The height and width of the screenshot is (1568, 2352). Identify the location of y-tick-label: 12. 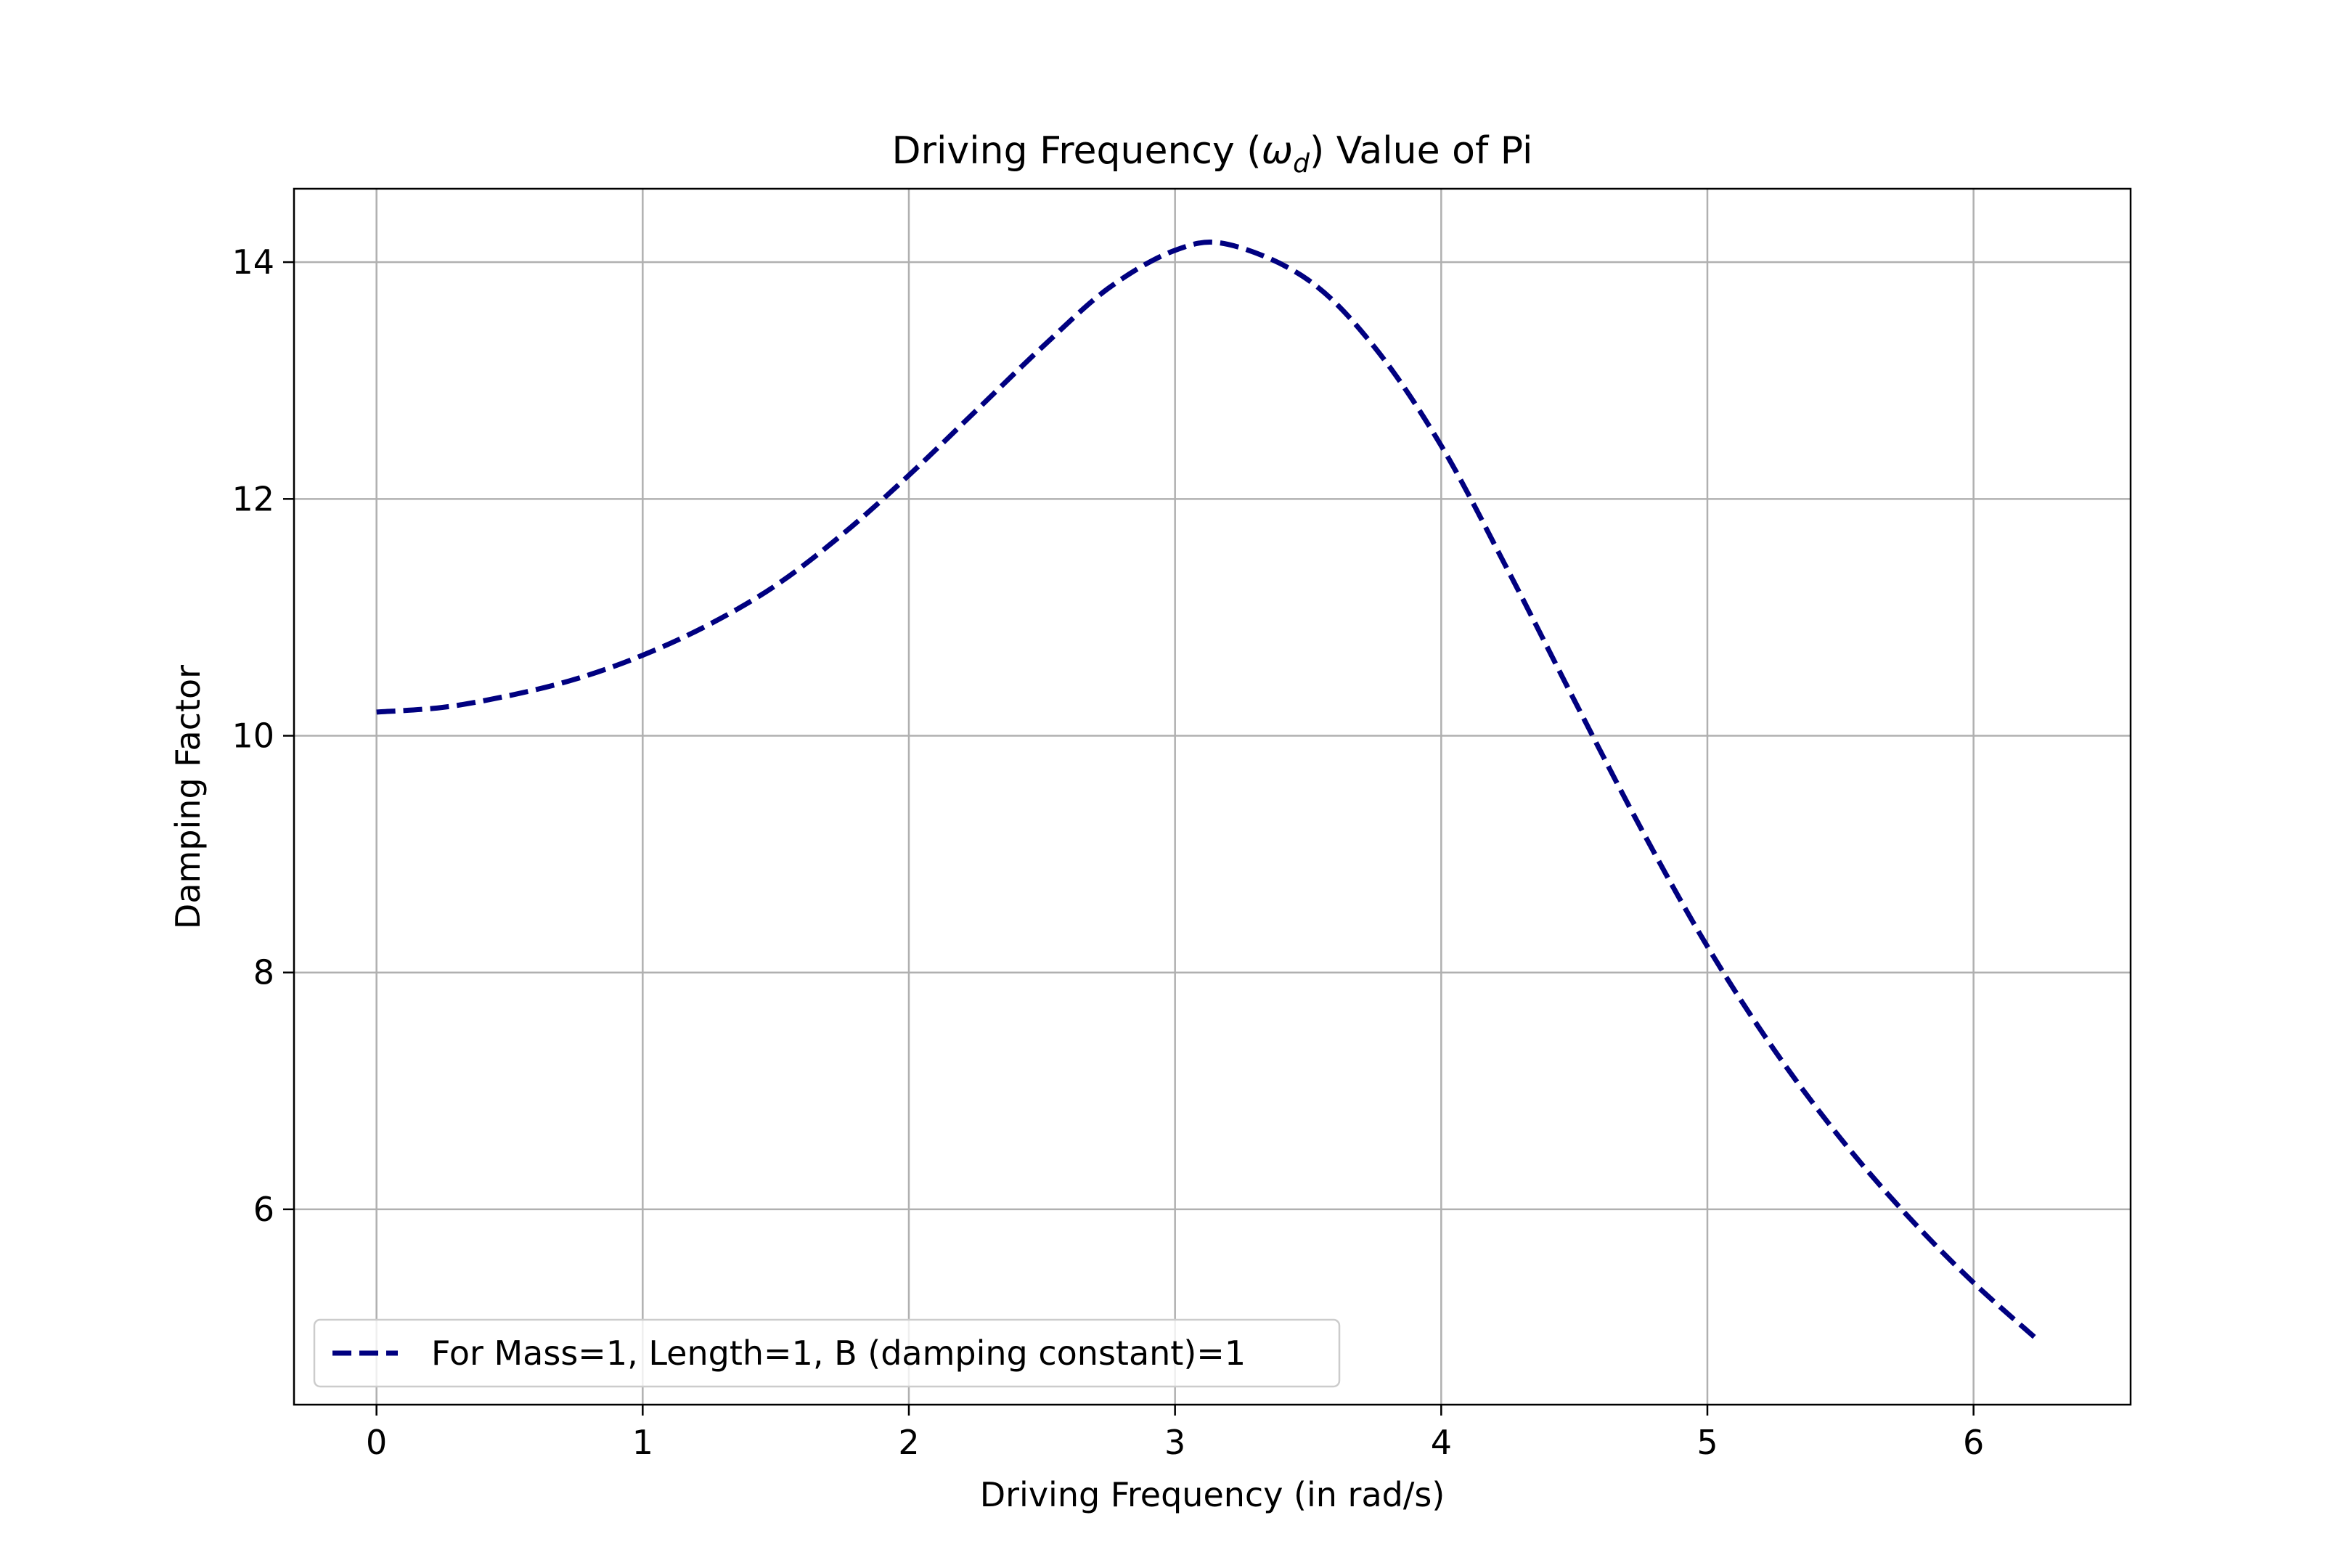
(253, 499).